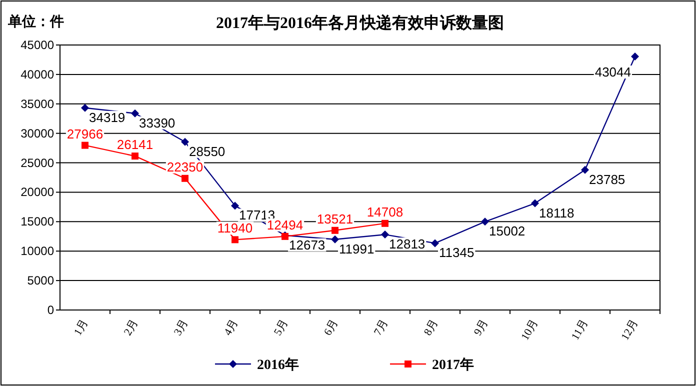 This screenshot has height=386, width=696. Describe the element at coordinates (131, 328) in the screenshot. I see `x-tick-label: 2月` at that location.